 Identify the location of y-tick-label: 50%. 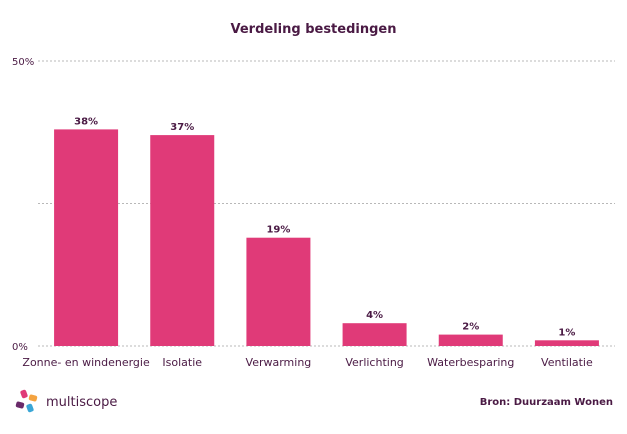
(23, 62).